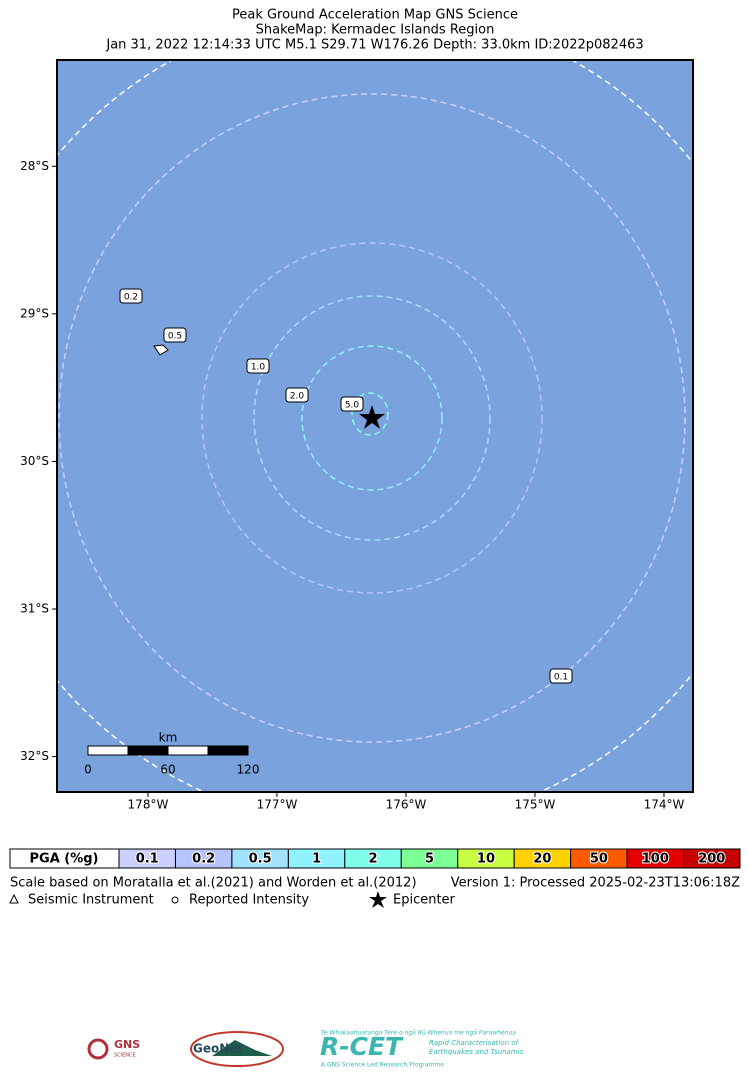  Describe the element at coordinates (486, 859) in the screenshot. I see `legend-label: 10` at that location.